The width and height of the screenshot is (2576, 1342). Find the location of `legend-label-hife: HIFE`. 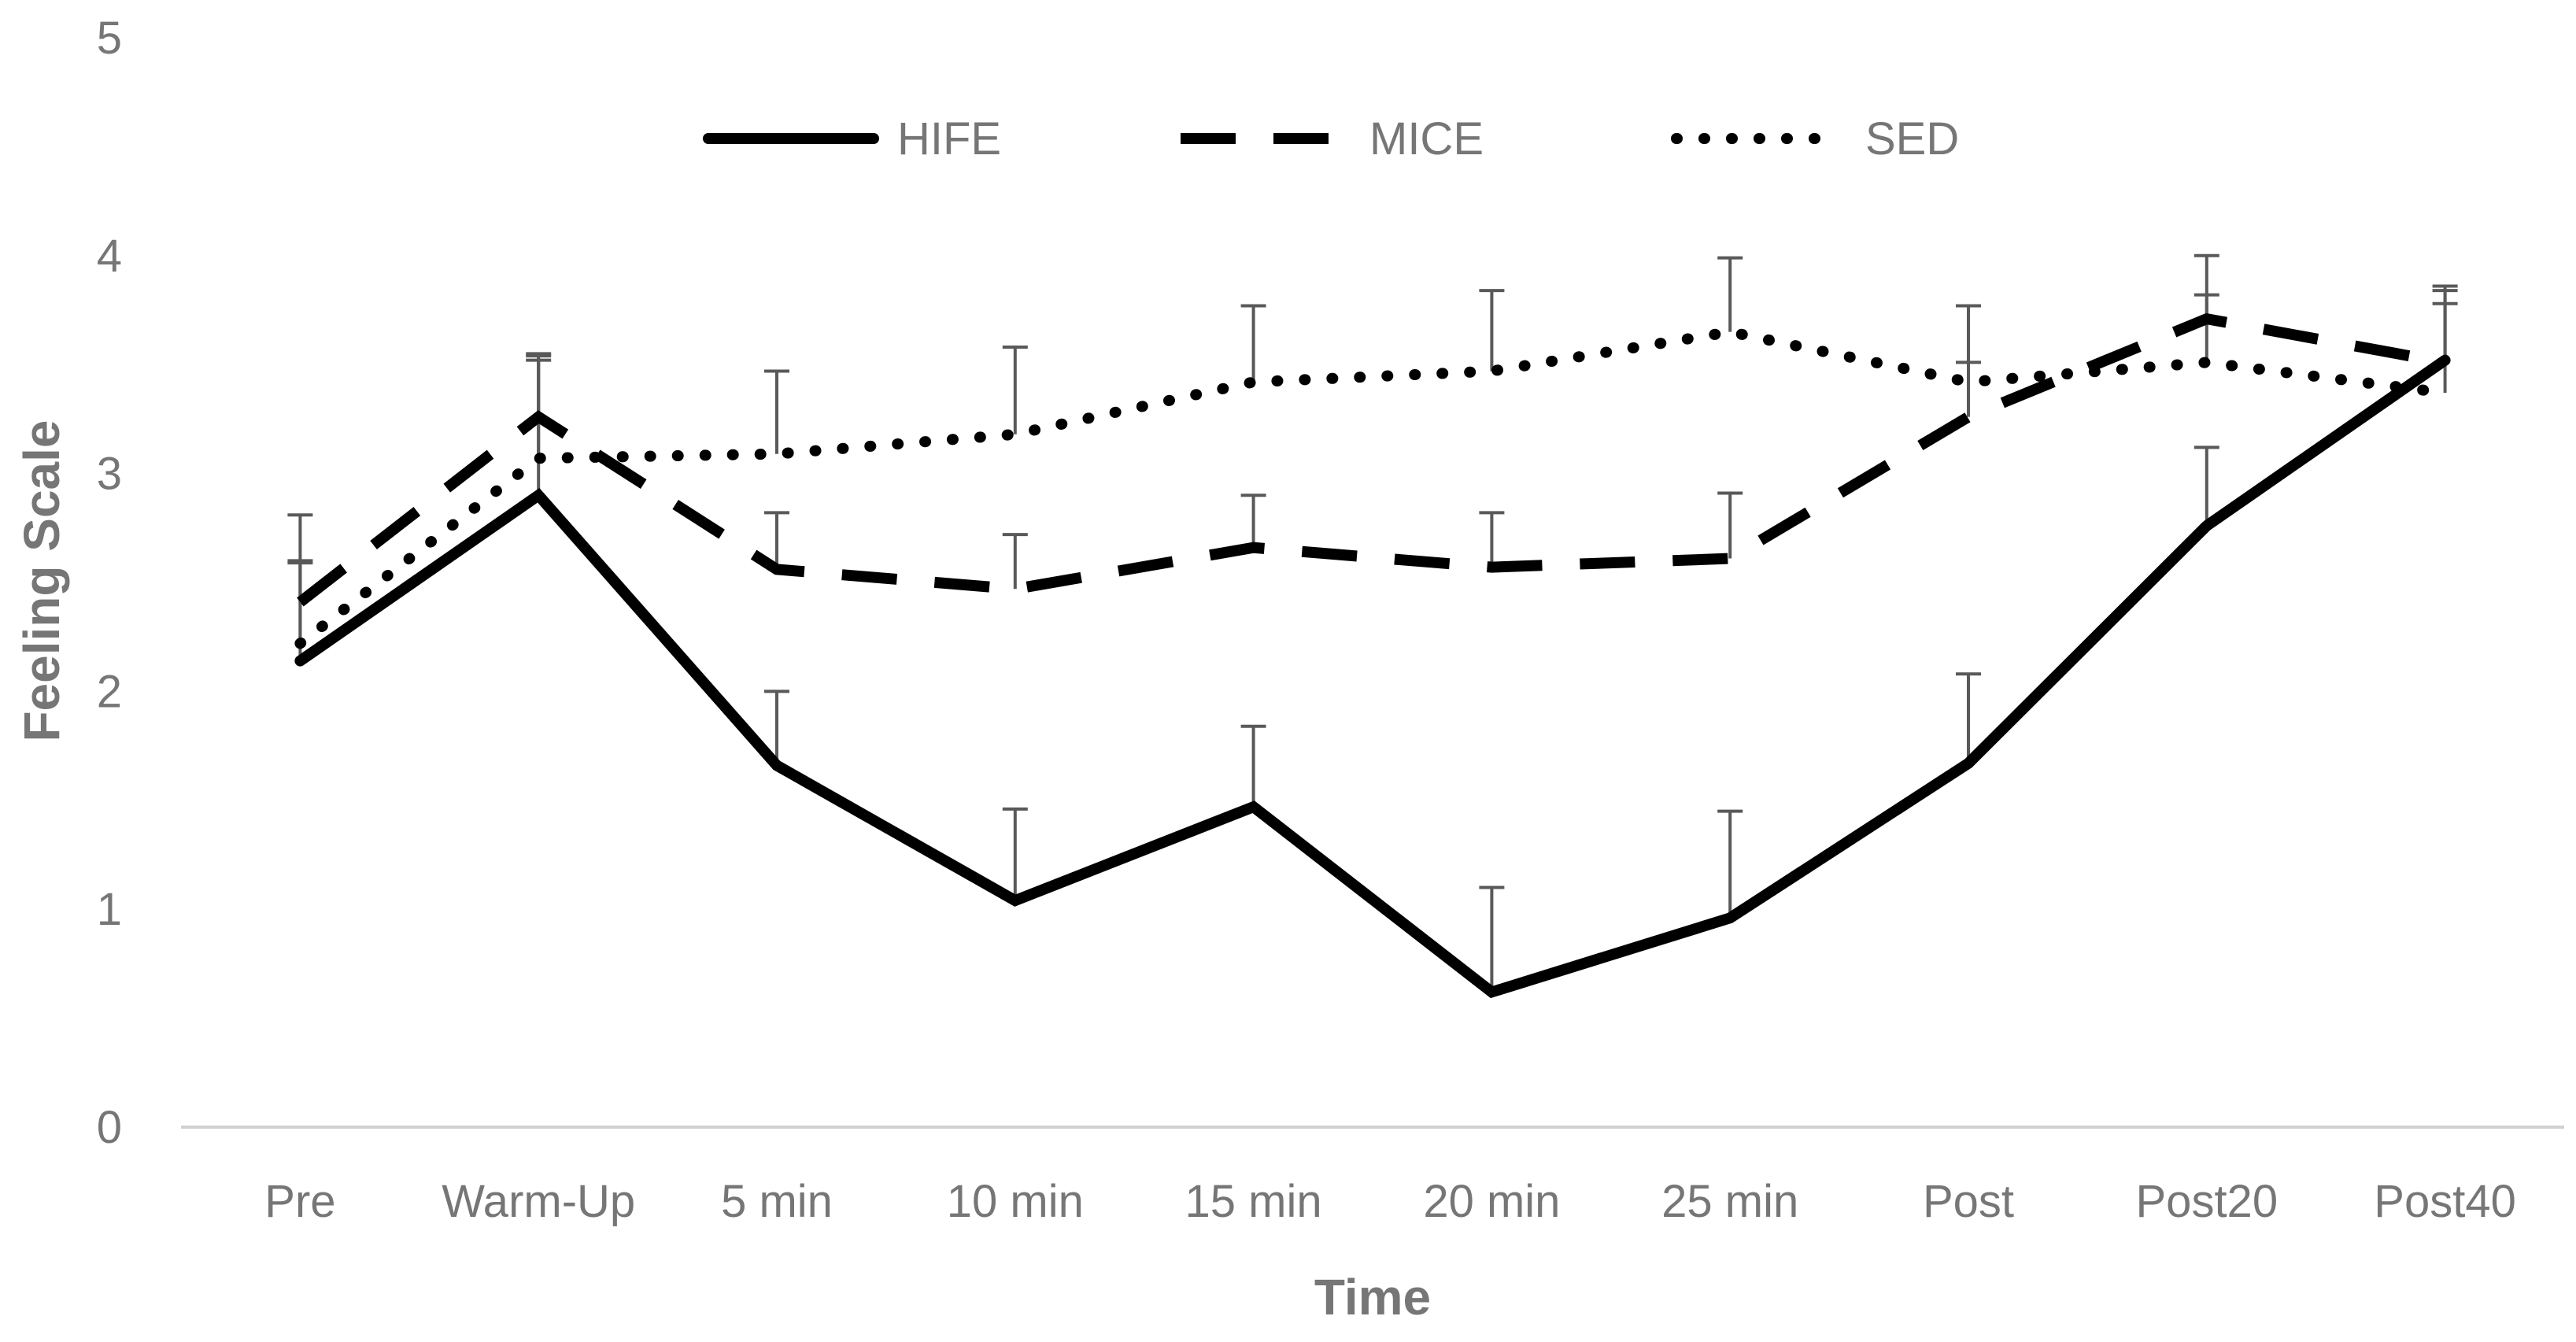

legend-label-hife: HIFE is located at coordinates (949, 139).